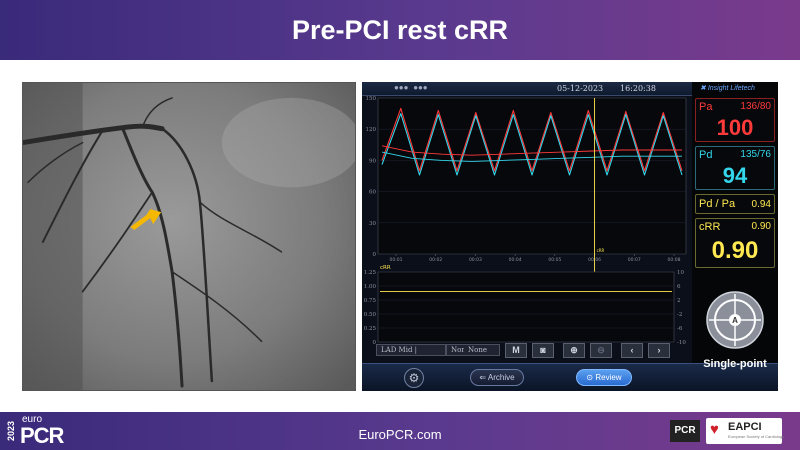 The image size is (800, 450). Describe the element at coordinates (679, 287) in the screenshot. I see `crr-y2-tick: 6` at that location.